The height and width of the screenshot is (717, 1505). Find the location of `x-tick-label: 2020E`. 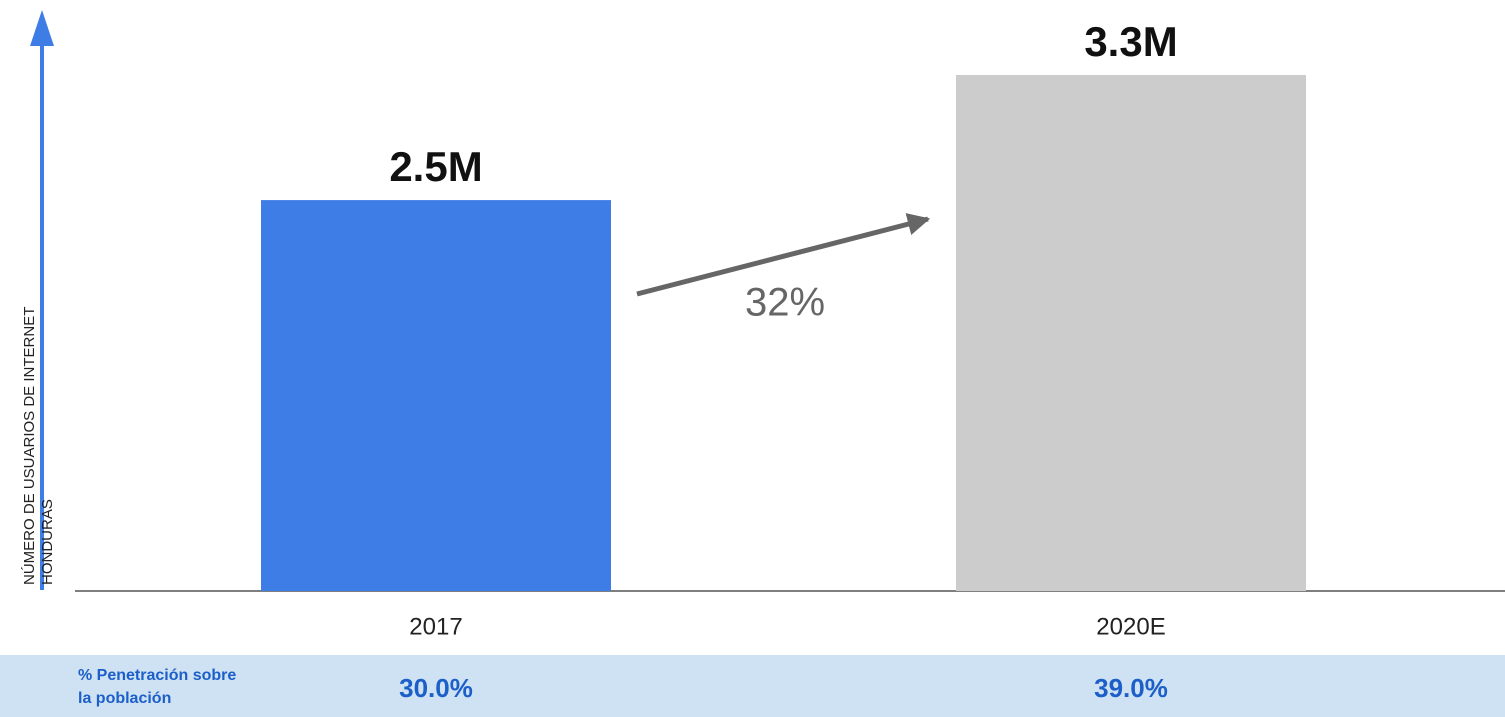

x-tick-label: 2020E is located at coordinates (1130, 626).